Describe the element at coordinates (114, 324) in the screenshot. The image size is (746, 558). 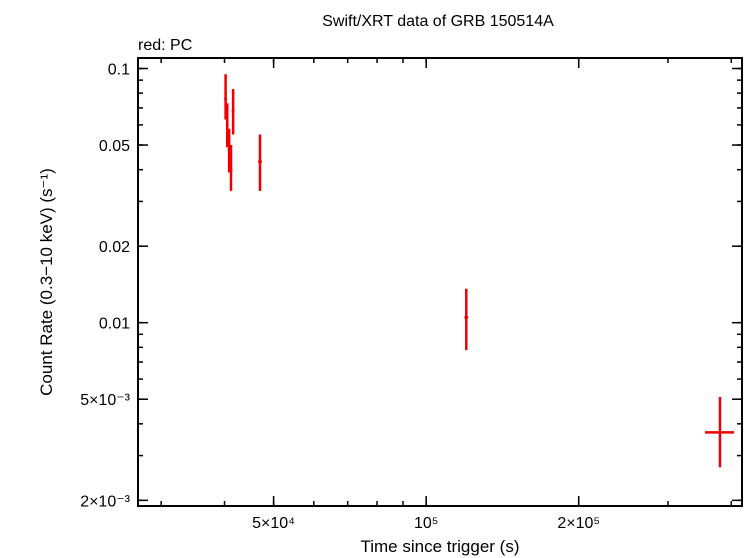
I see `y-tick-label: 0.01` at that location.